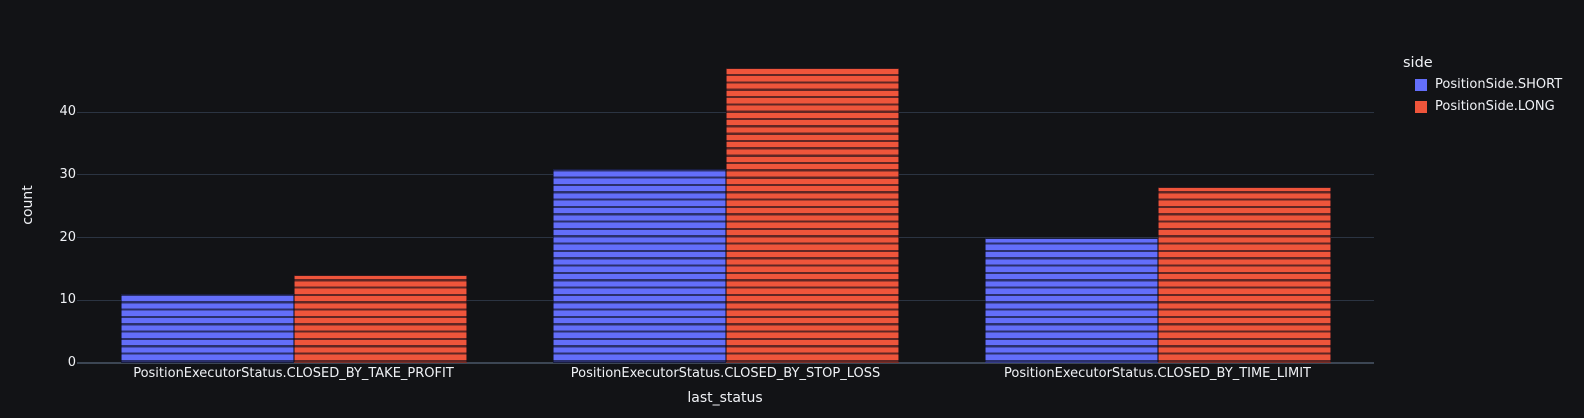 This screenshot has height=418, width=1584. What do you see at coordinates (1418, 63) in the screenshot?
I see `legend-title: side` at bounding box center [1418, 63].